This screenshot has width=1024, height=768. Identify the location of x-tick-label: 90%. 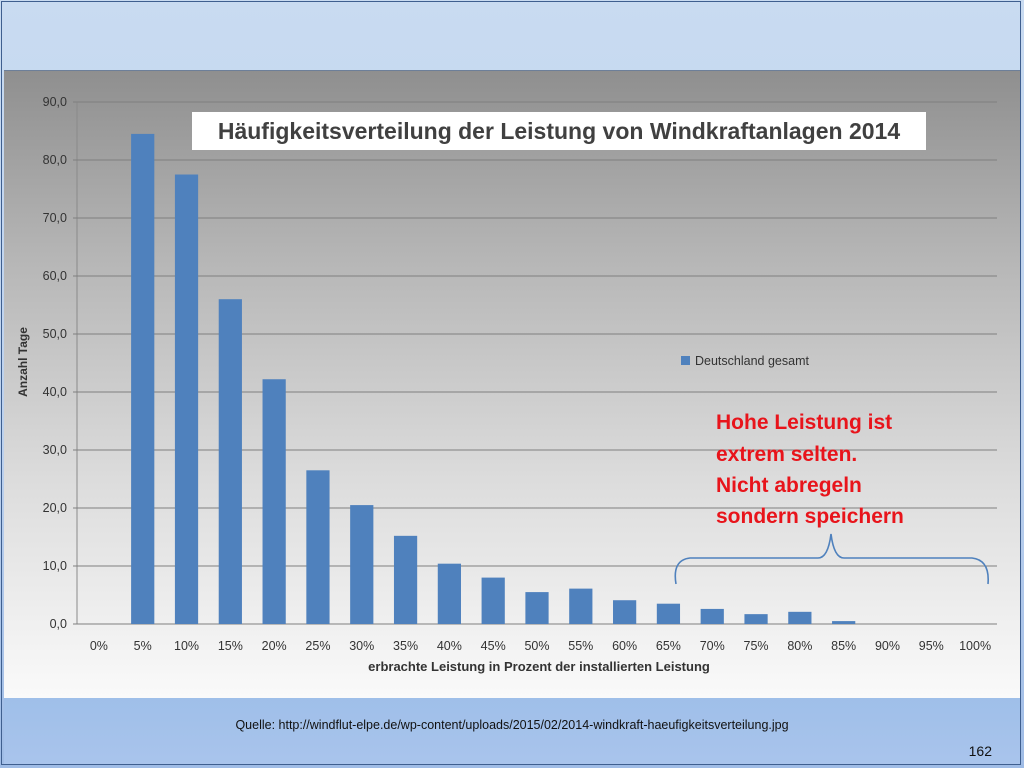
(887, 646).